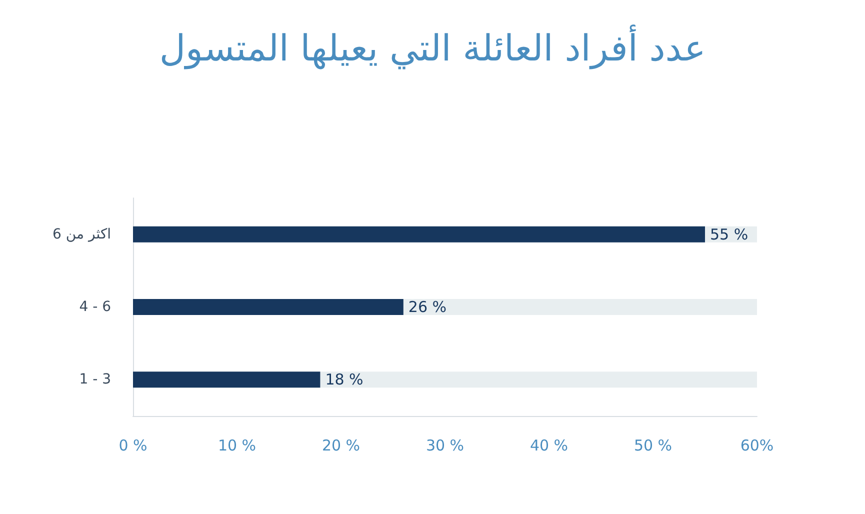 The image size is (865, 514). What do you see at coordinates (81, 234) in the screenshot?
I see `y-tick-label: اكثر من 6` at bounding box center [81, 234].